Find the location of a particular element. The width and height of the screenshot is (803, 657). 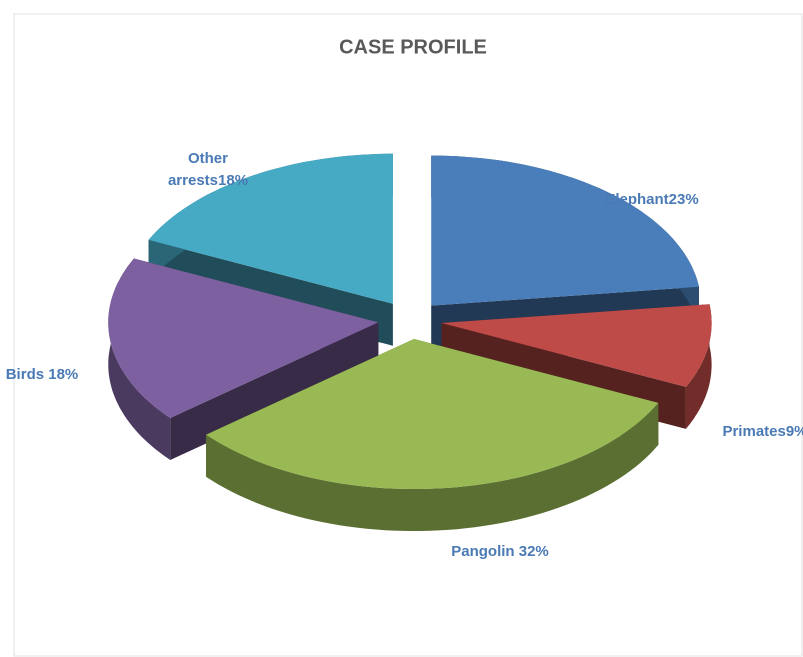

data-label: Pangolin 32% is located at coordinates (500, 551).